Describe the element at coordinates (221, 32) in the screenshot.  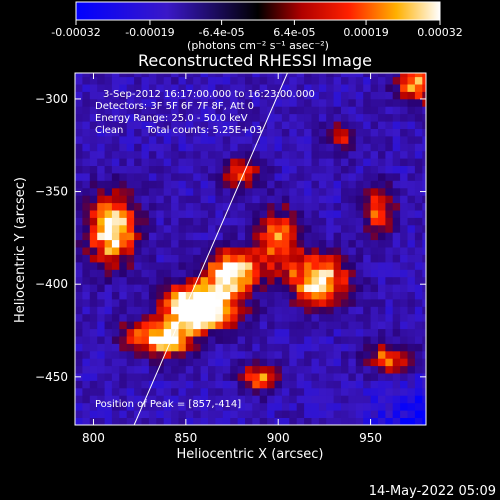
I see `colorbar-tick-label: -6.4e-05` at that location.